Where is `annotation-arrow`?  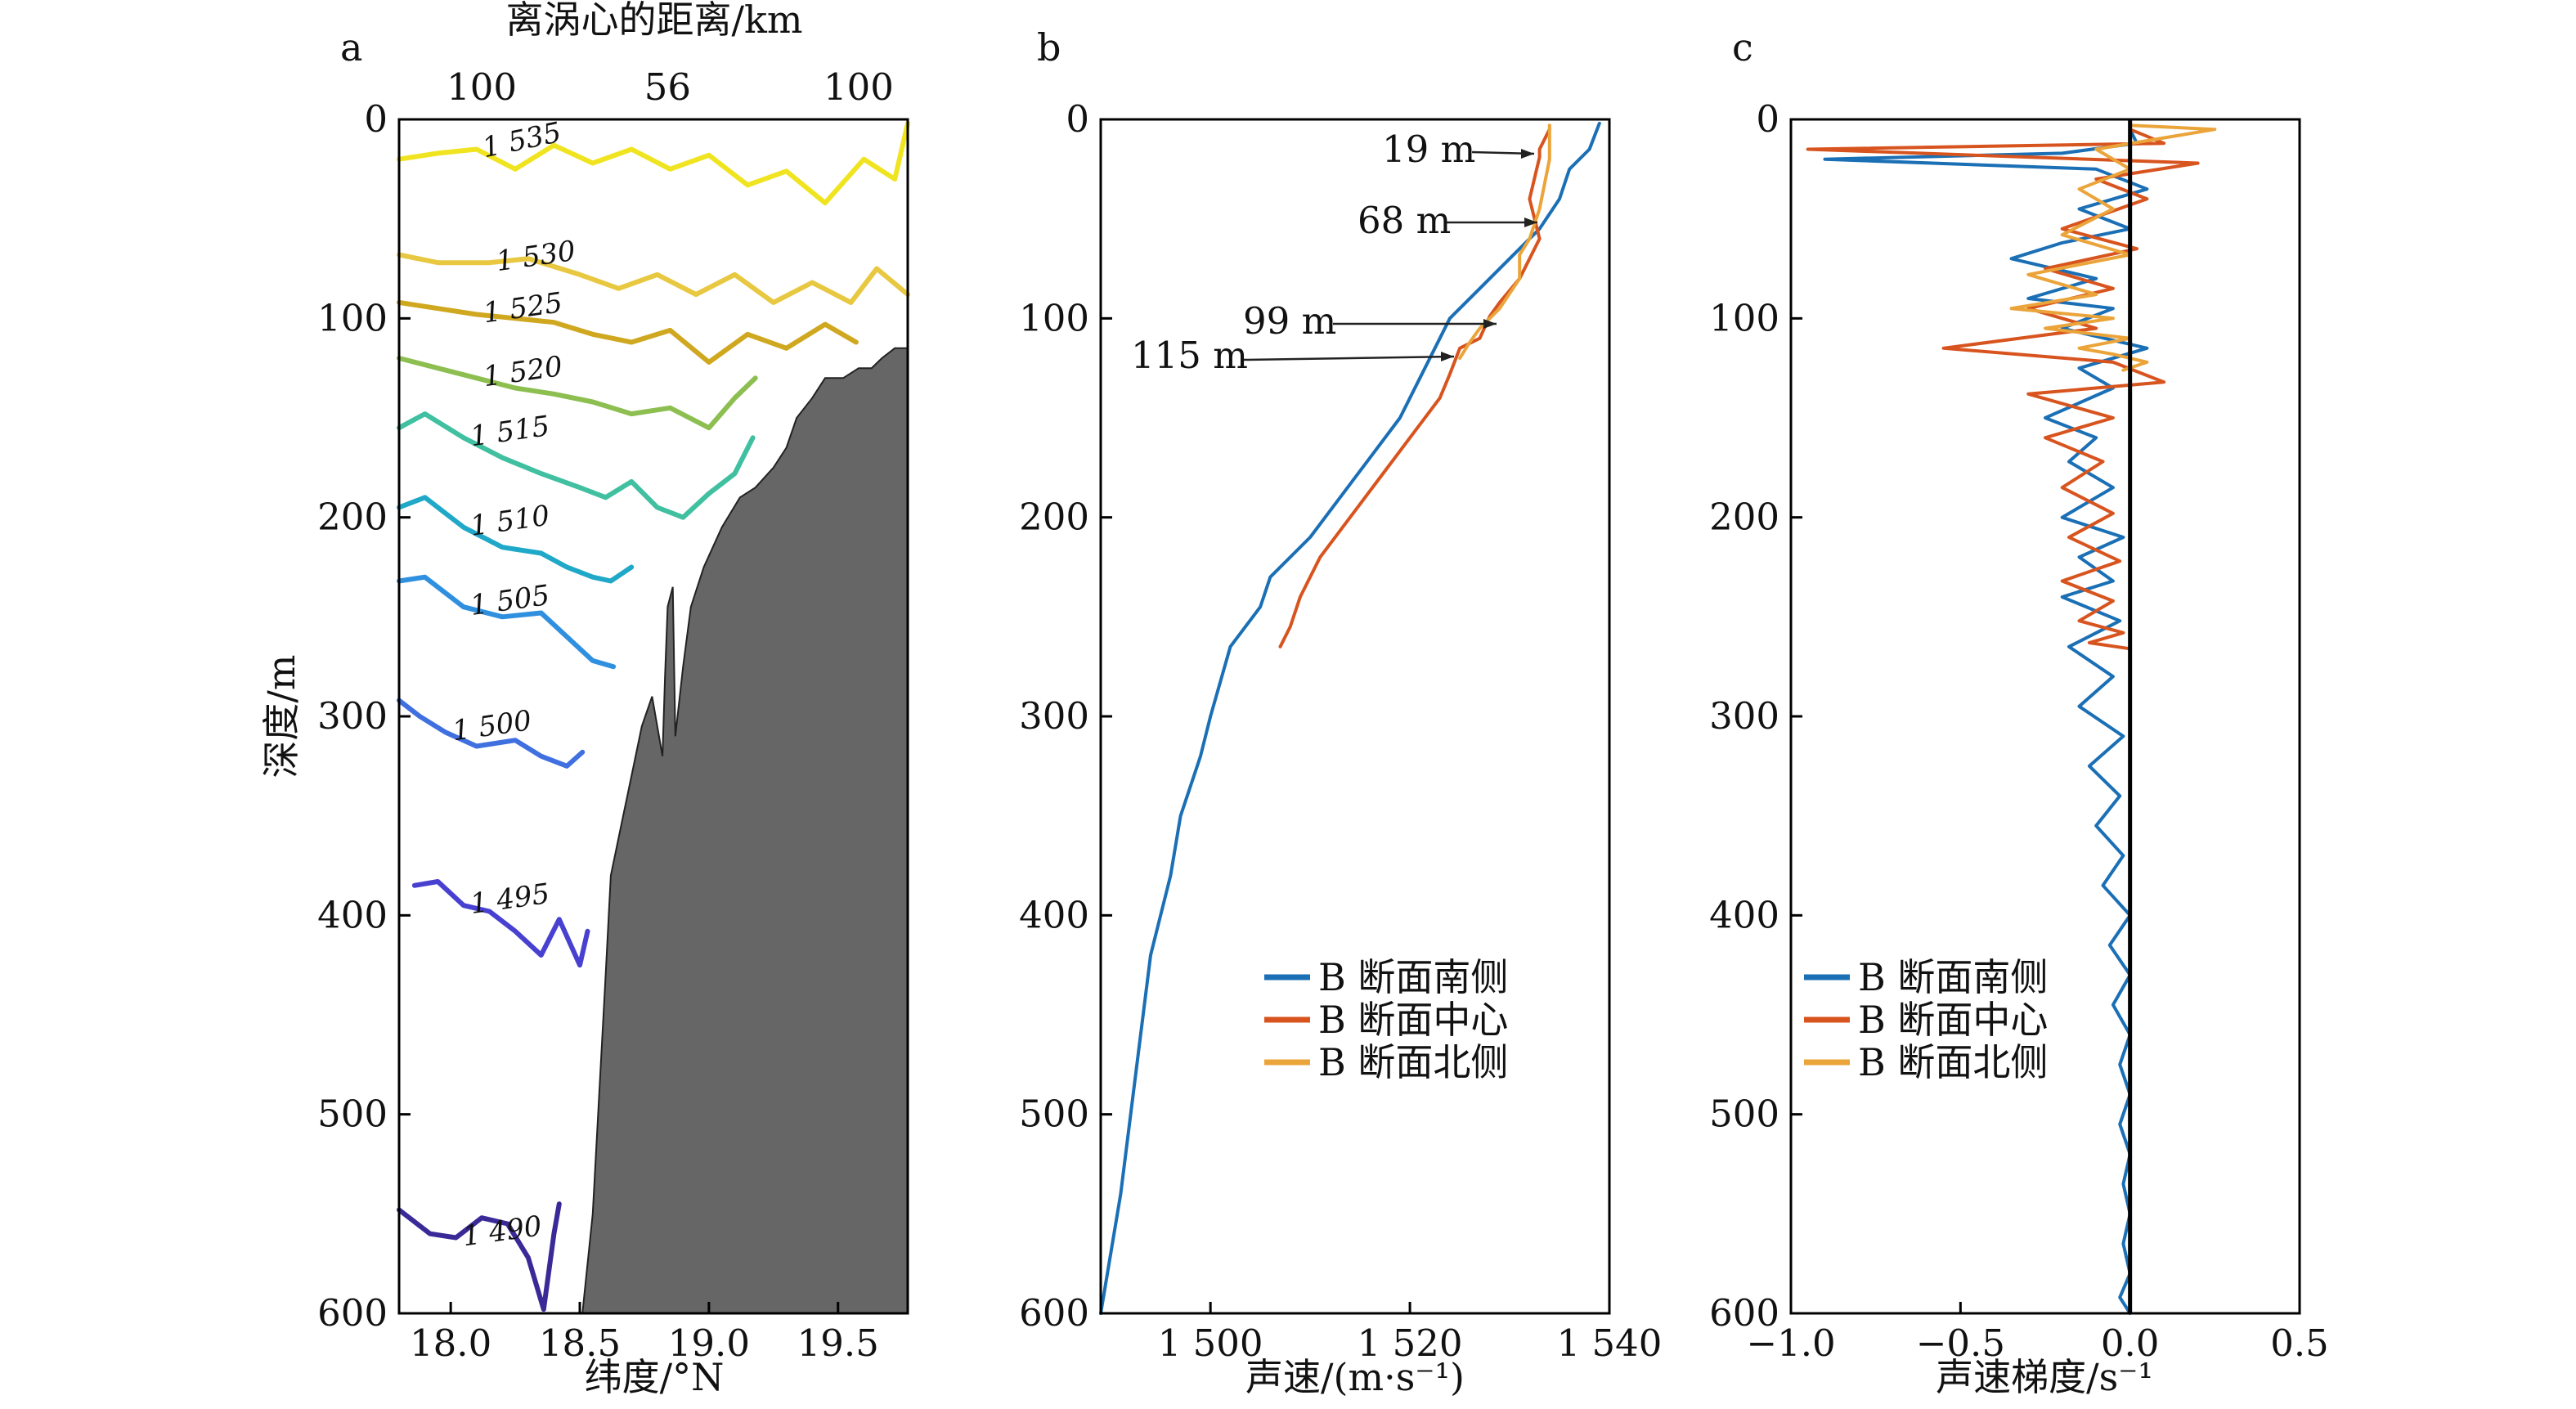 annotation-arrow is located at coordinates (1348, 358).